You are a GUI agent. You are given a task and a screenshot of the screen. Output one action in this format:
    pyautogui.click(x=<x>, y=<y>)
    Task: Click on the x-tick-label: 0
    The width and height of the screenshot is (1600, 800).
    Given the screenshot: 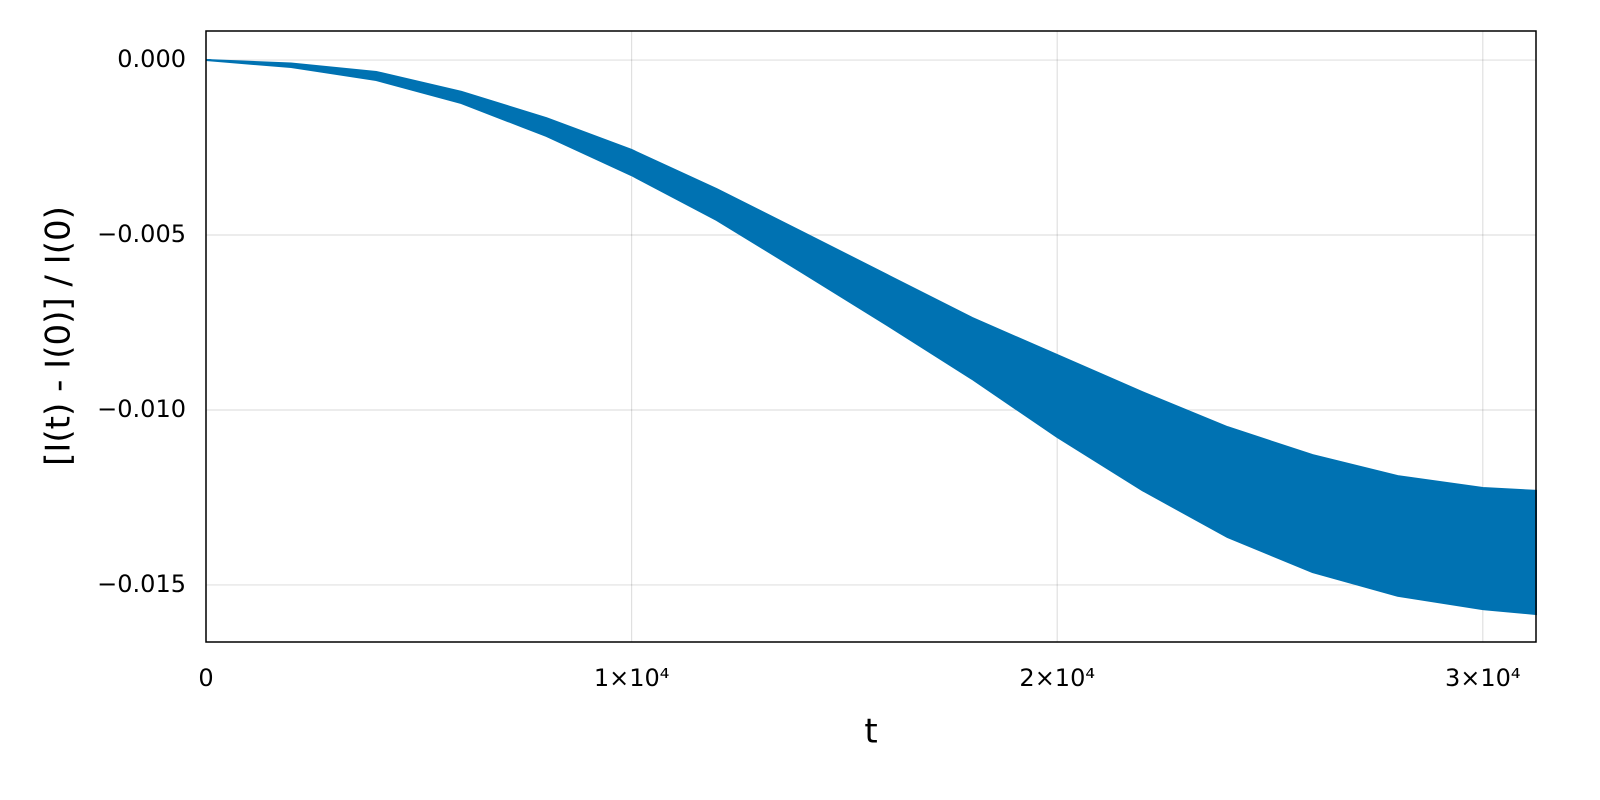 What is the action you would take?
    pyautogui.click(x=205, y=678)
    